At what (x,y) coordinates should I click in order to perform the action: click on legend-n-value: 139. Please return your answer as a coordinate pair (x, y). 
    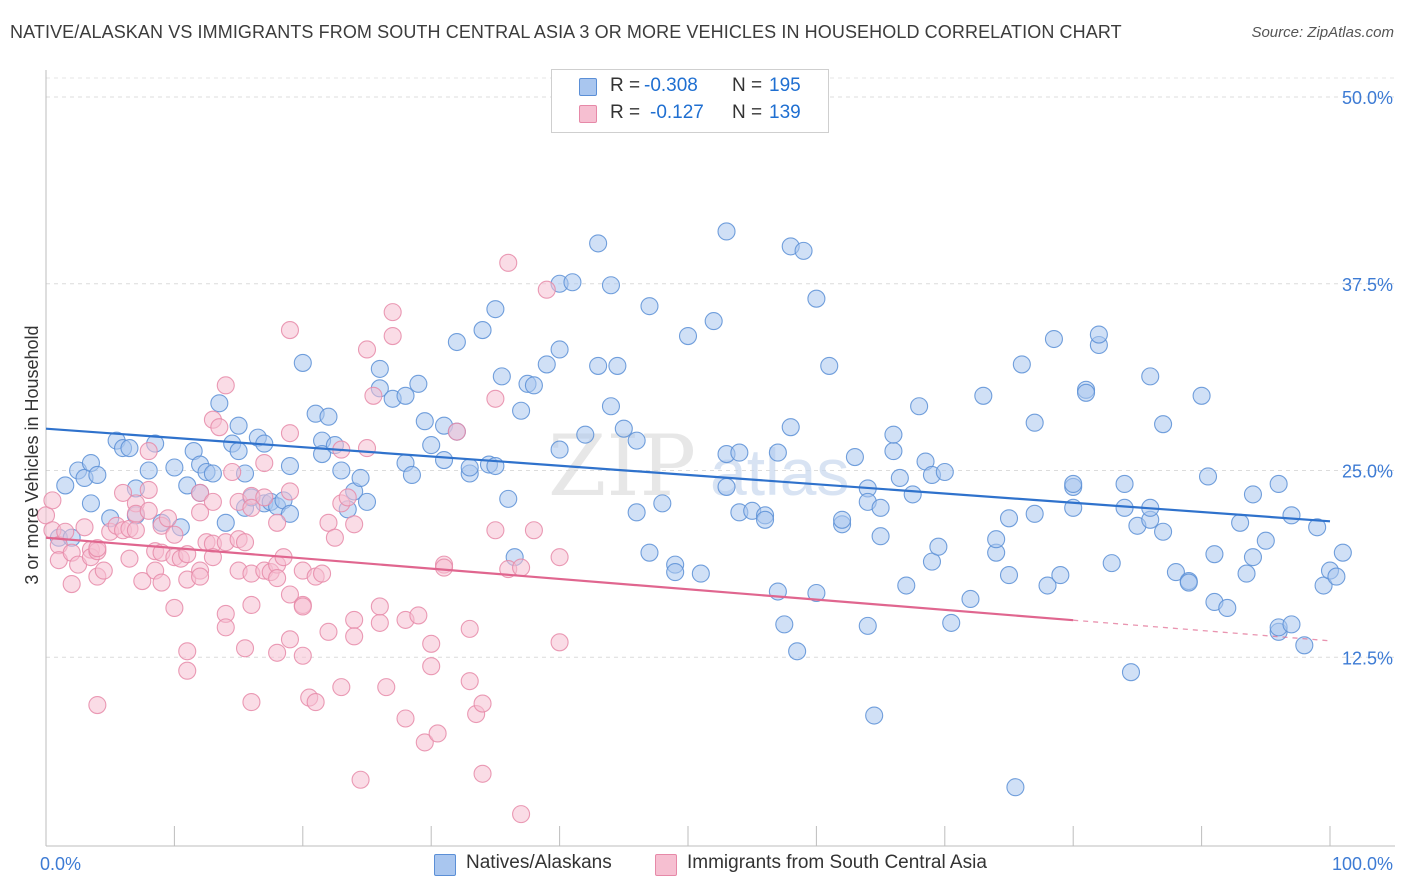
    Looking at the image, I should click on (785, 112).